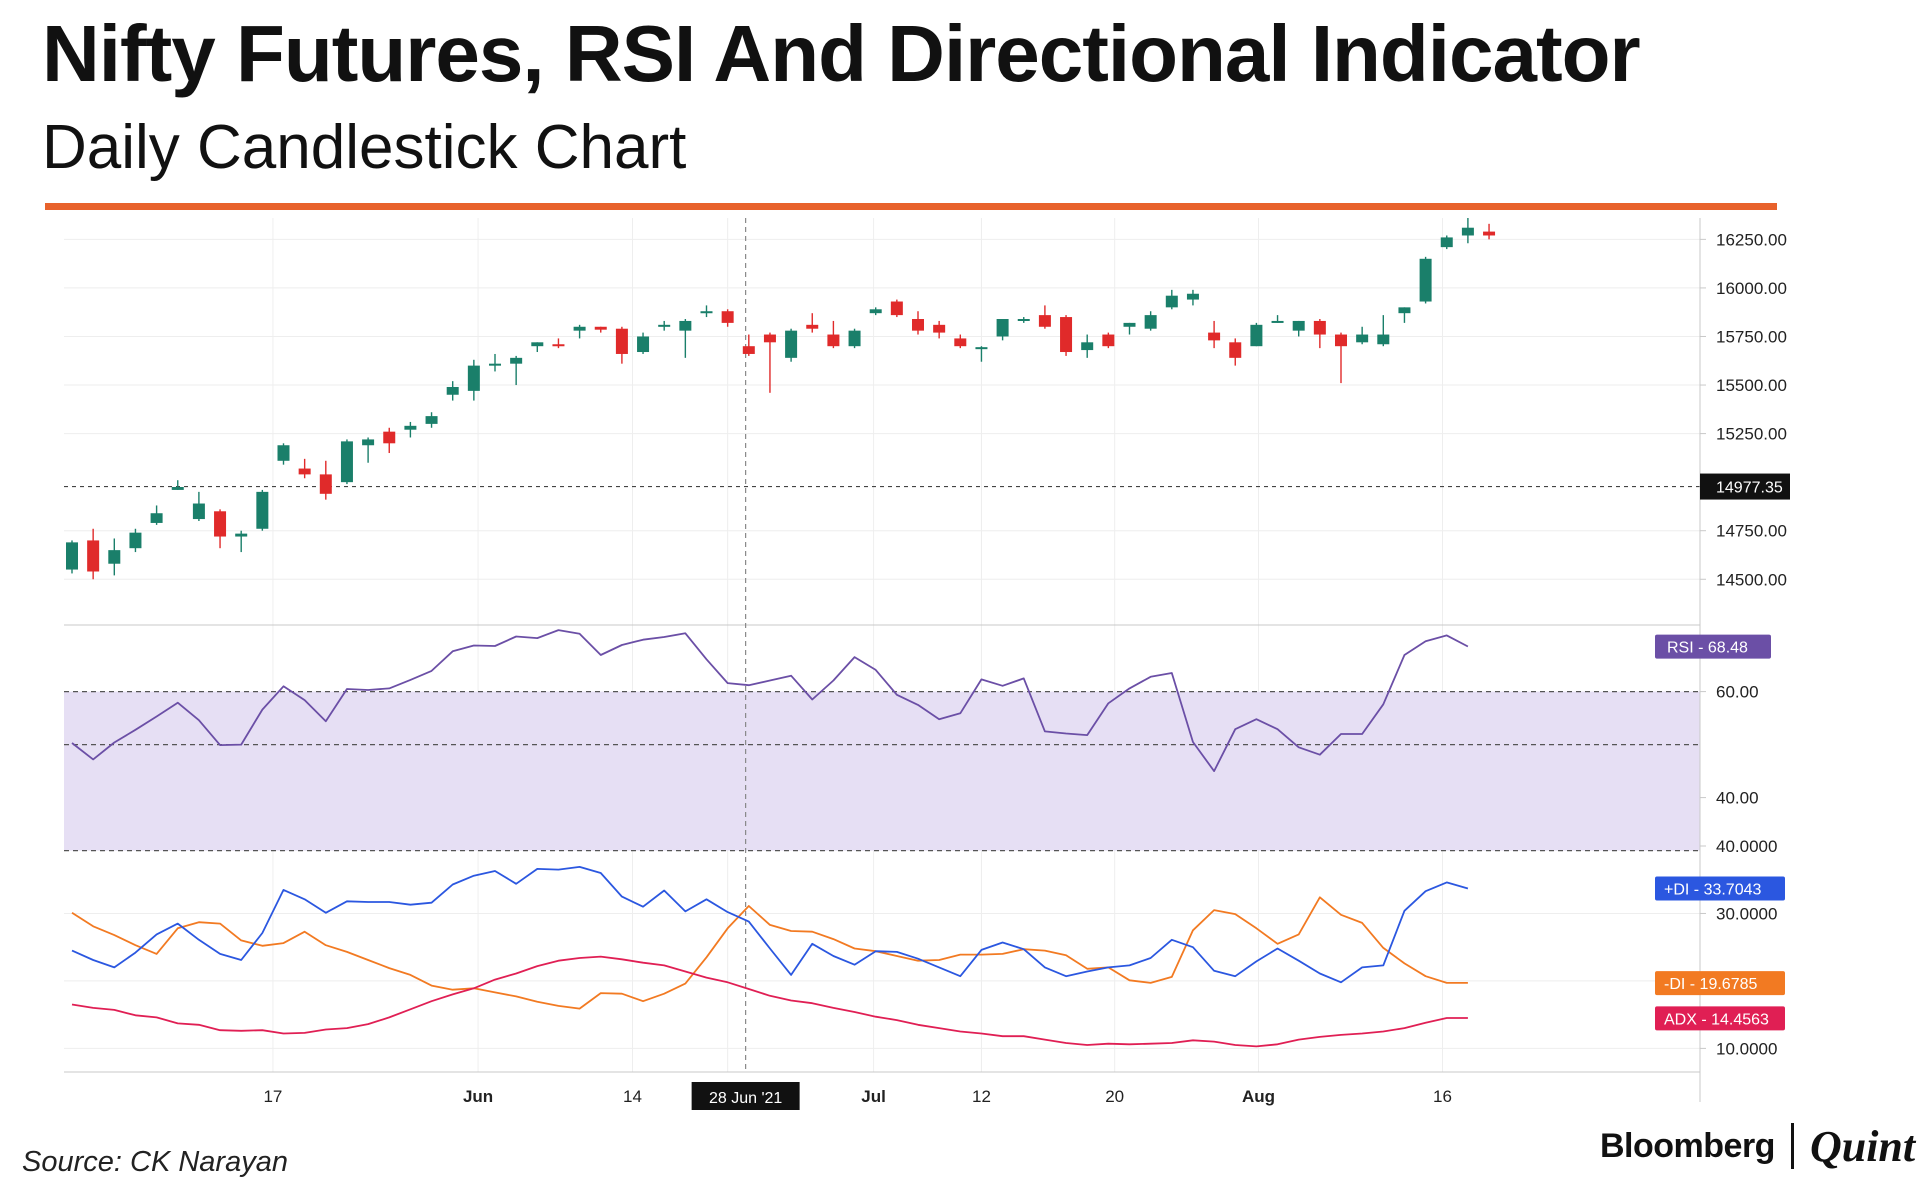  What do you see at coordinates (1751, 579) in the screenshot?
I see `price-tick-label: 14500.00` at bounding box center [1751, 579].